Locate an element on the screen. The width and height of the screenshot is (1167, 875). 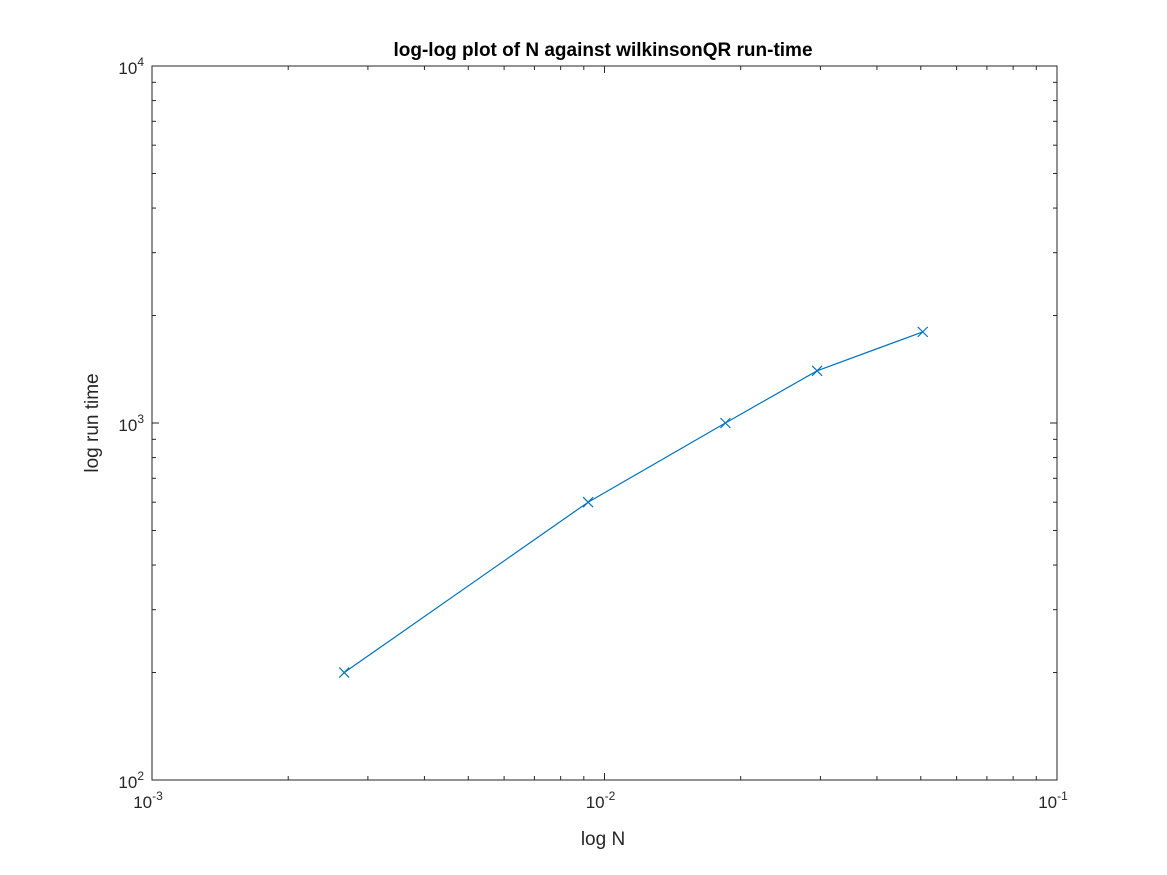
x-tick-label: 10⁻¹ is located at coordinates (1053, 800).